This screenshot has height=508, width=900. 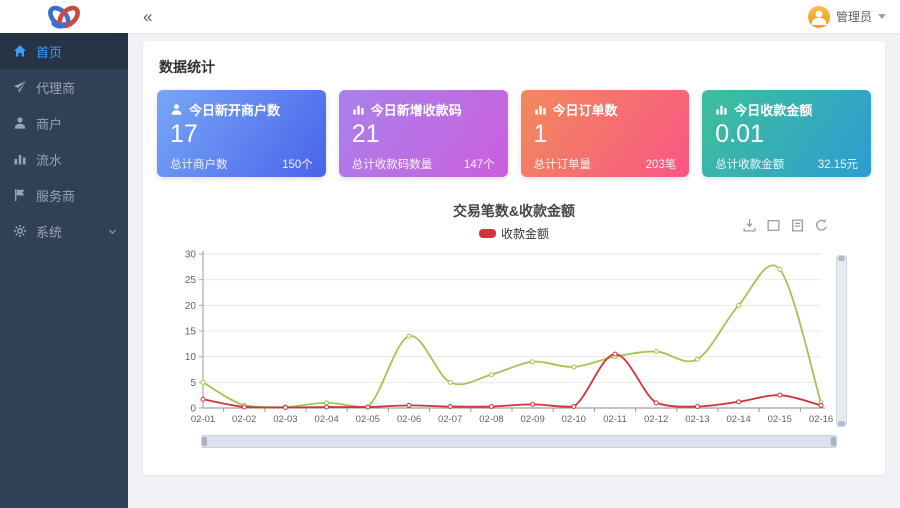 I want to click on sidebar-menu: 首页代理商商户流水服务商系统, so click(x=64, y=141).